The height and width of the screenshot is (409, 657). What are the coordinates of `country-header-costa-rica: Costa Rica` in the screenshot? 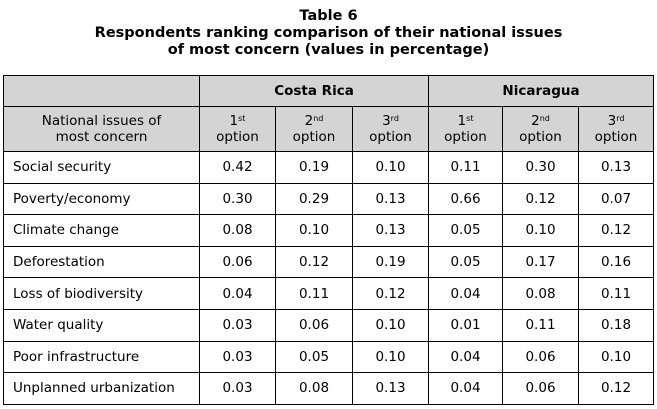 It's located at (314, 91).